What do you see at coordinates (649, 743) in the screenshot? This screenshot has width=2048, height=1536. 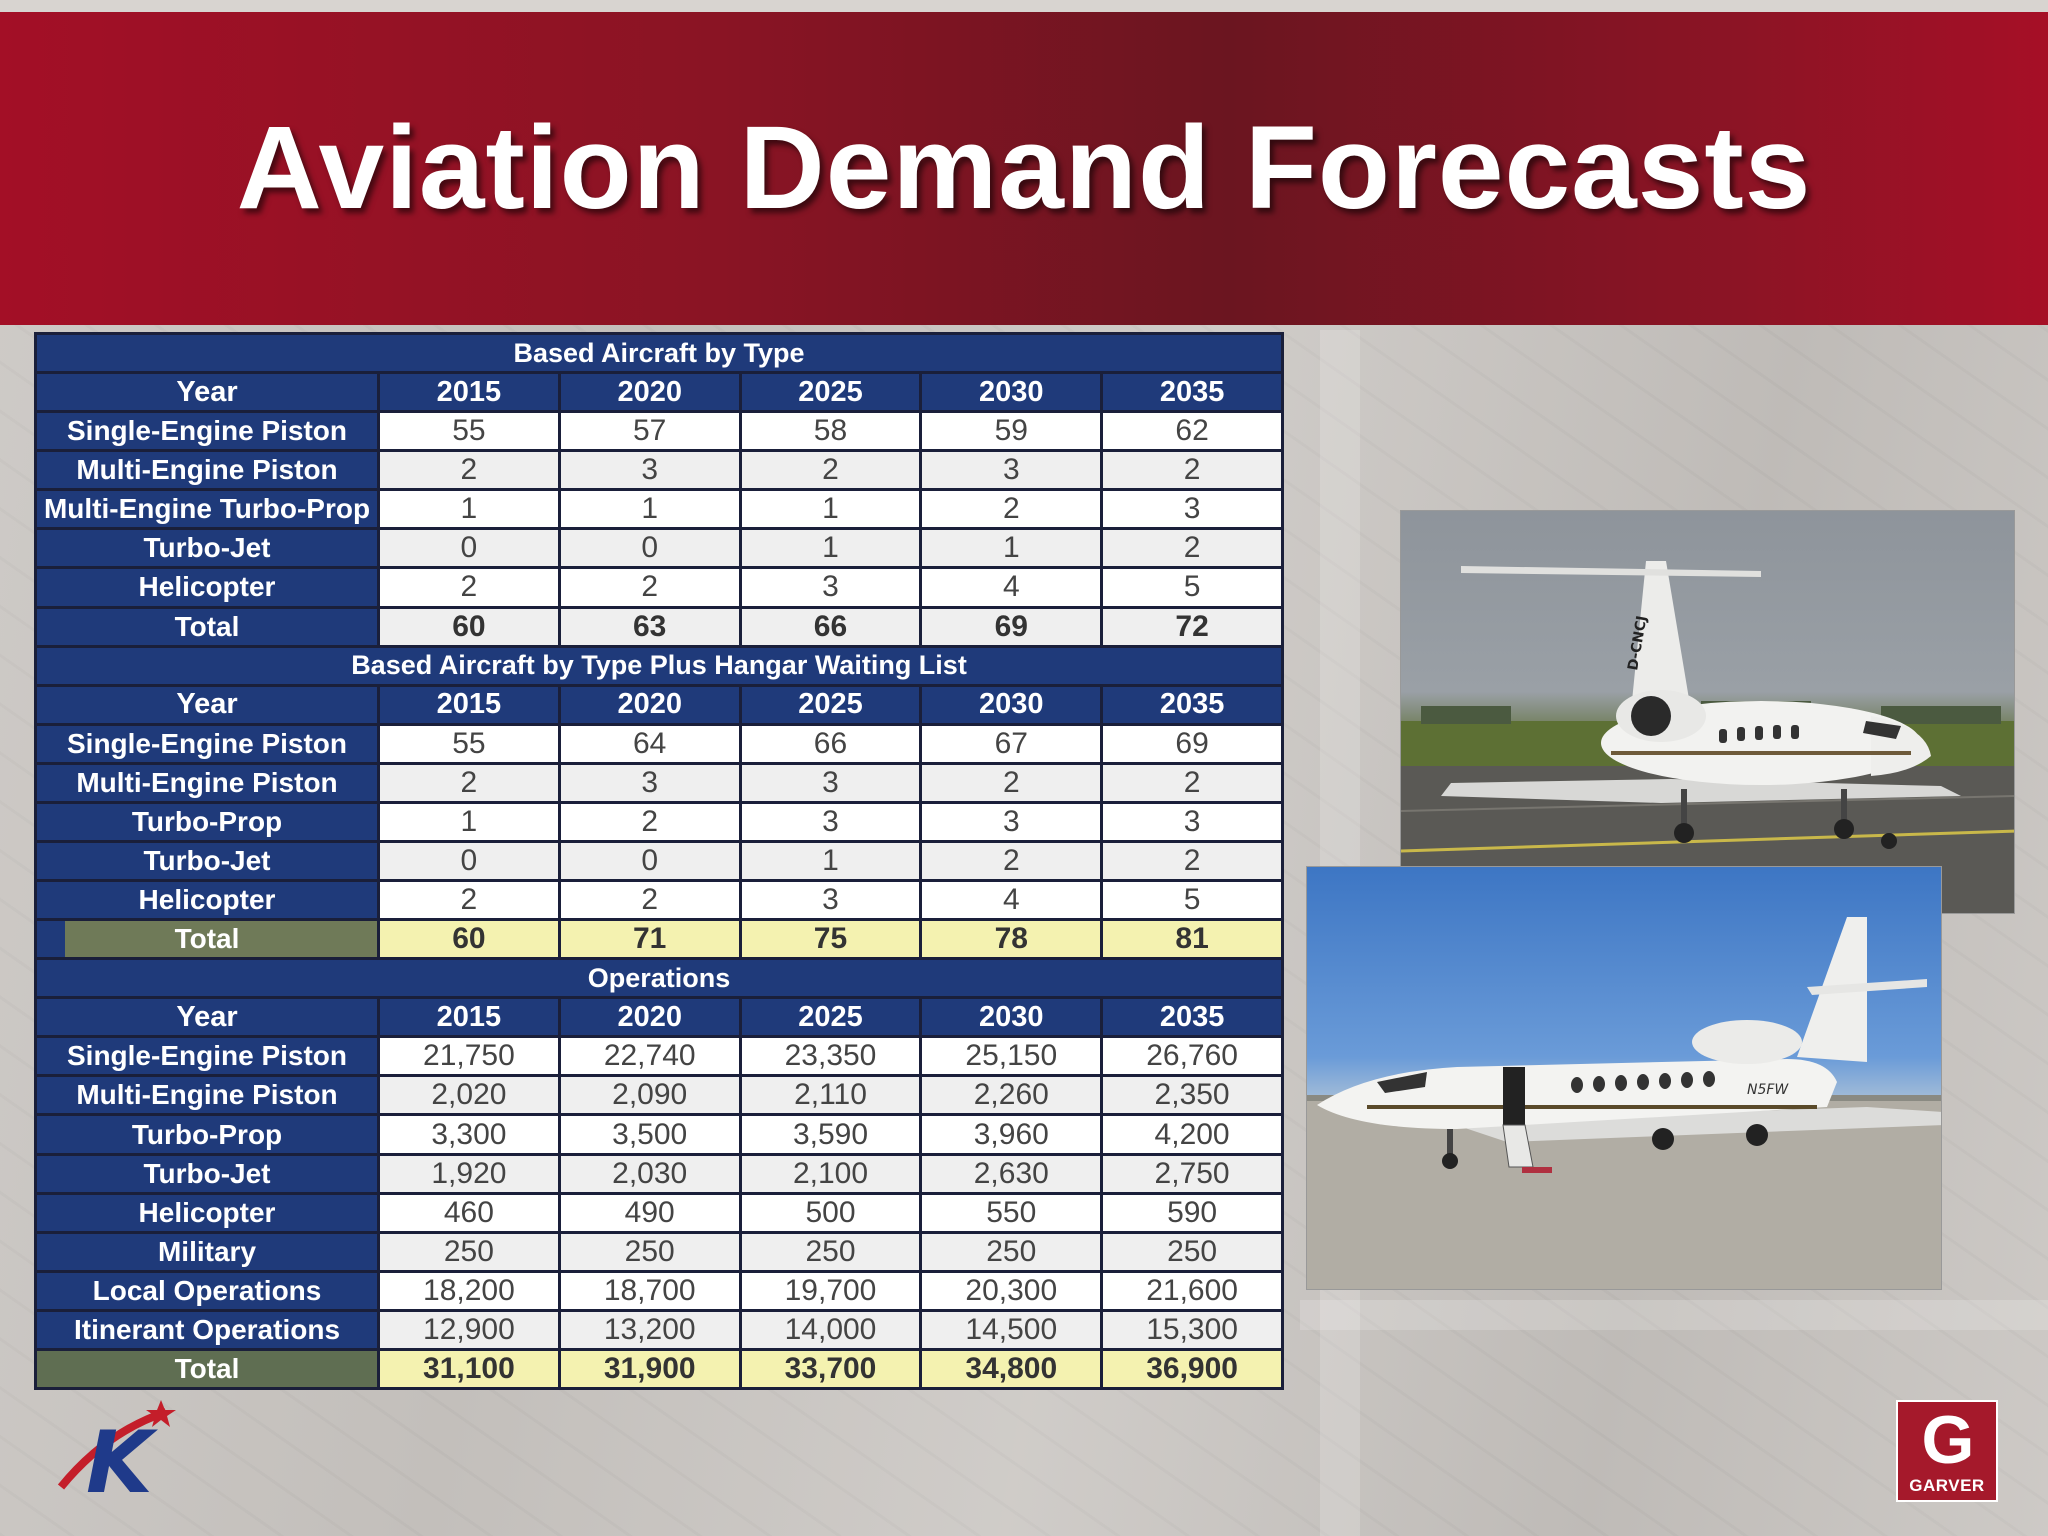 I see `table-cell: 64` at bounding box center [649, 743].